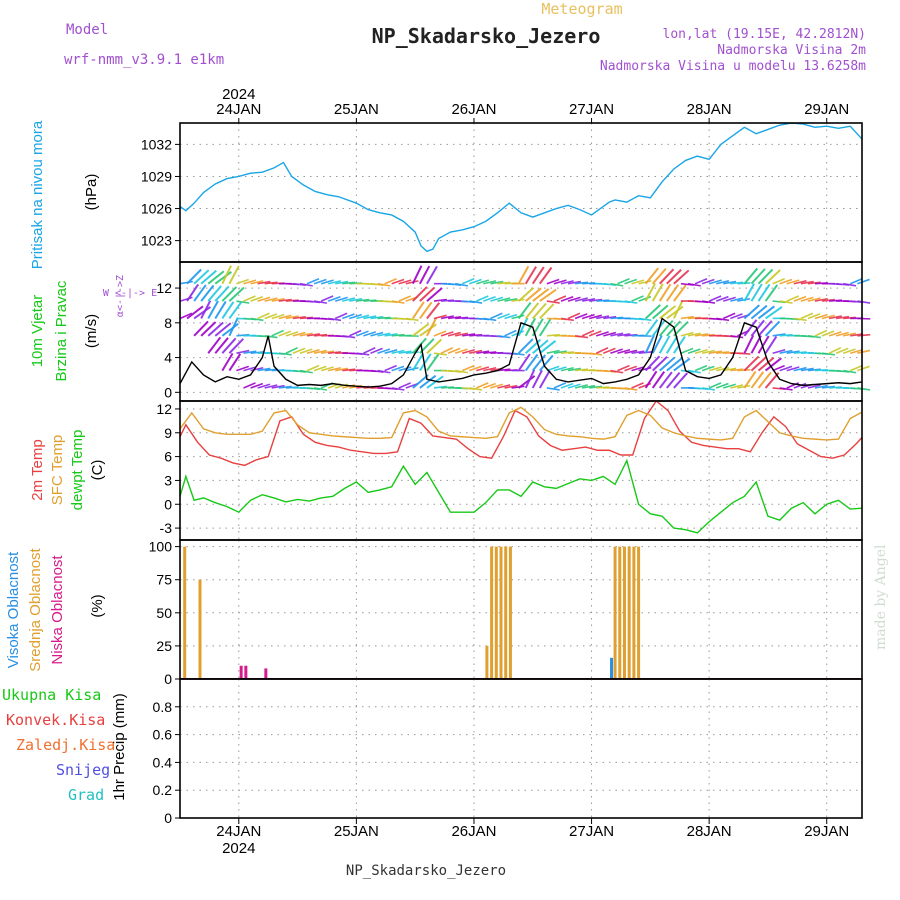 The width and height of the screenshot is (900, 900). What do you see at coordinates (156, 144) in the screenshot?
I see `y-tick-label: 1032` at bounding box center [156, 144].